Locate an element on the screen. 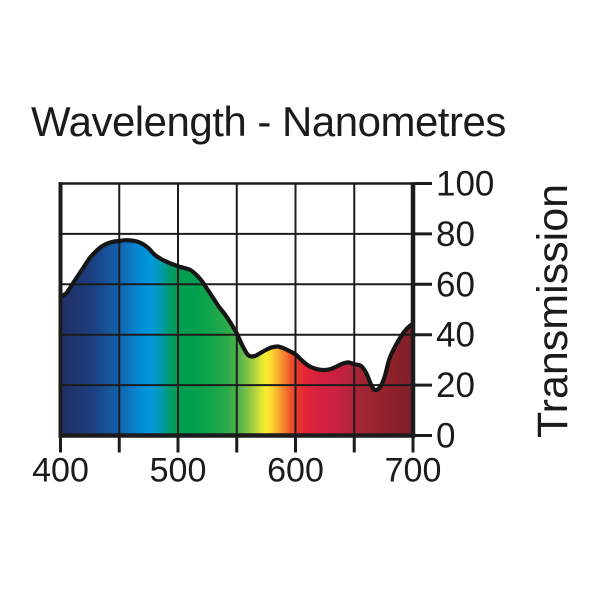  y-tick-label: 0 is located at coordinates (445, 436).